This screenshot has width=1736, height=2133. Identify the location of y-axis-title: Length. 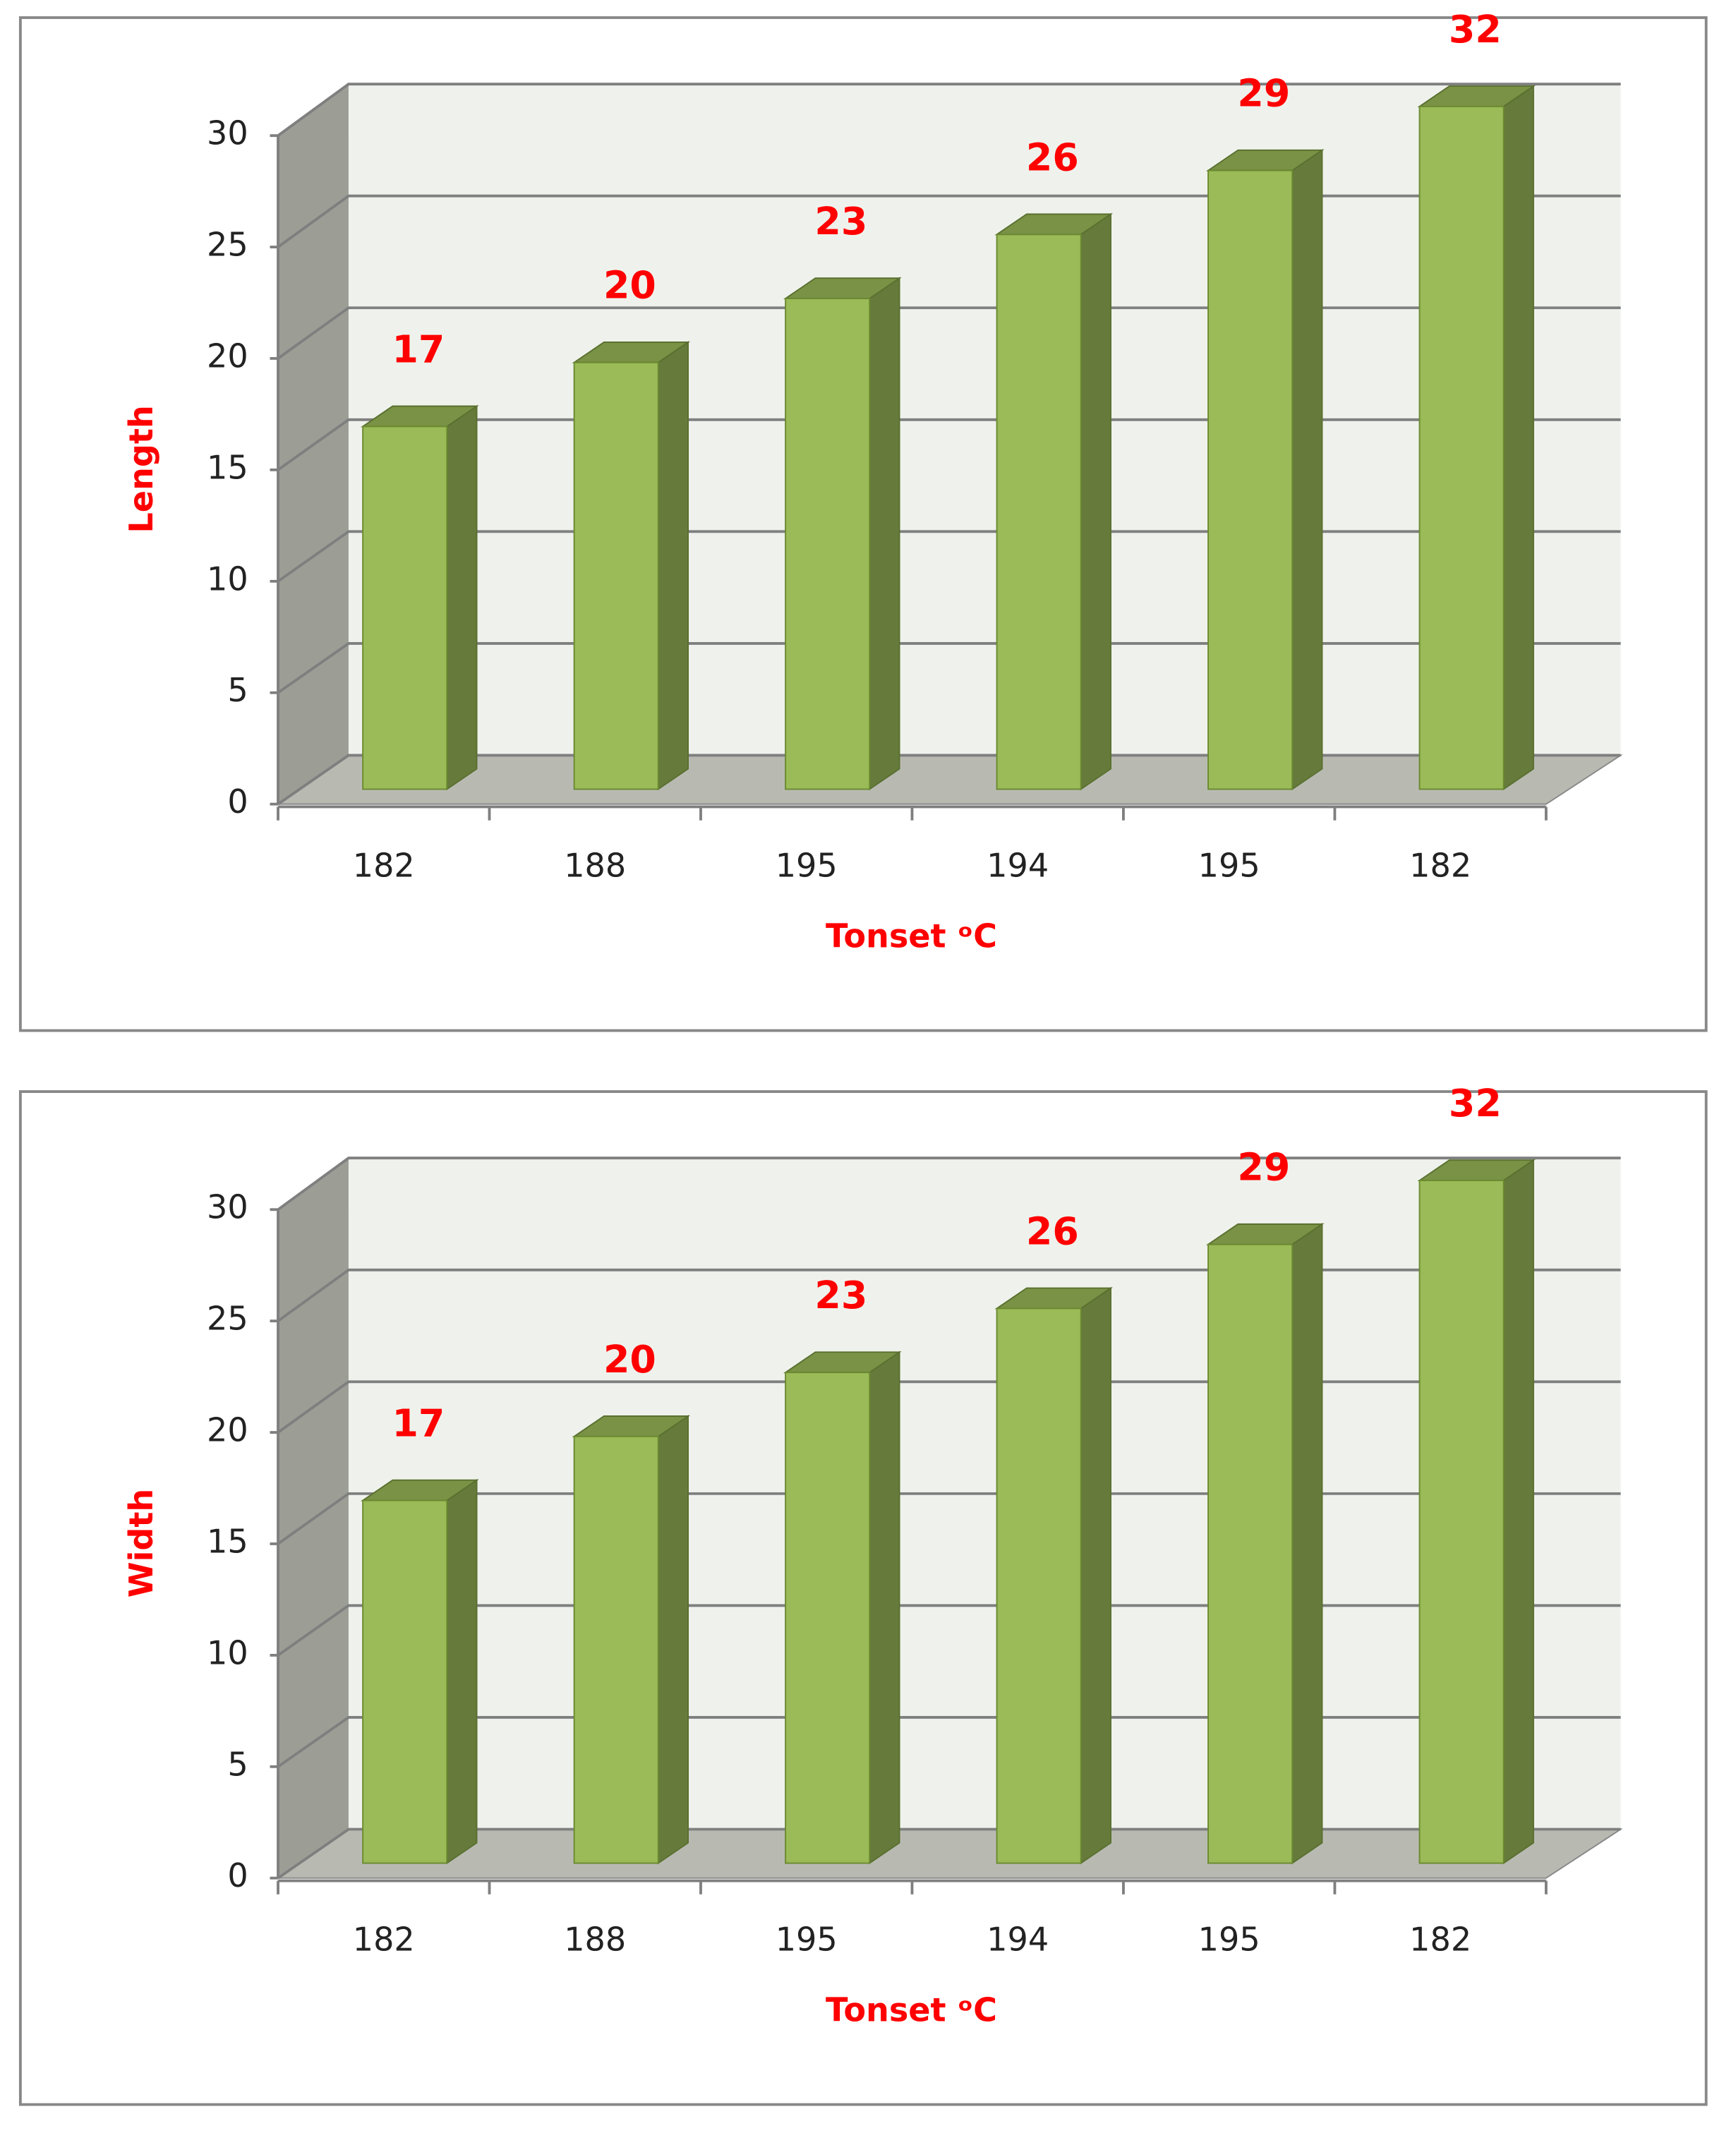
(141, 469).